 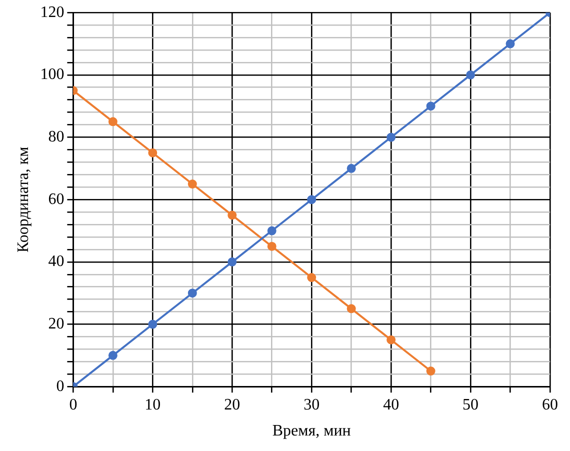 I want to click on y-tick-label: 120, so click(x=52, y=12).